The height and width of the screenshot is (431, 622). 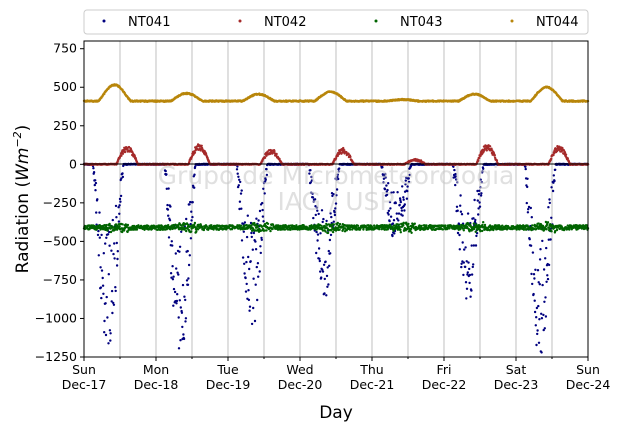 What do you see at coordinates (376, 21) in the screenshot?
I see `legend-marker-nt043` at bounding box center [376, 21].